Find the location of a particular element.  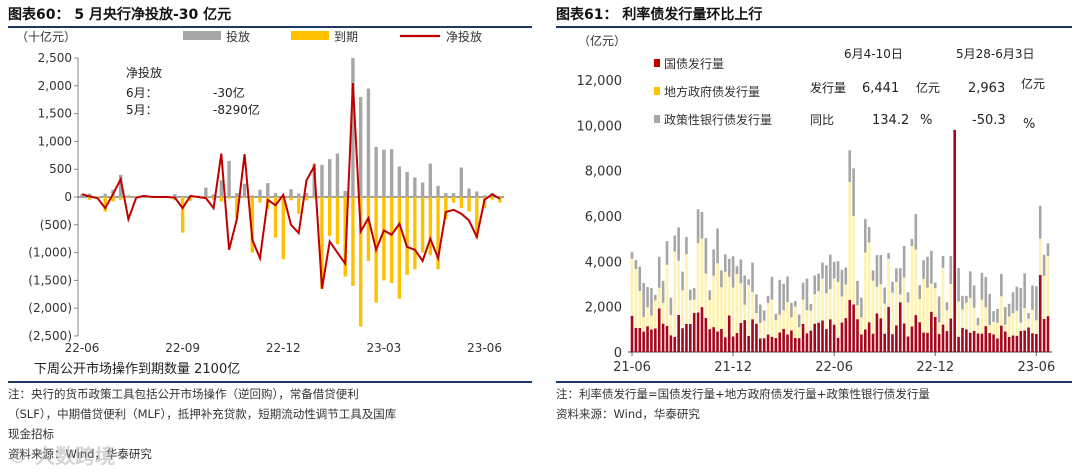

left-x-tick-label: 23-06 is located at coordinates (484, 348).